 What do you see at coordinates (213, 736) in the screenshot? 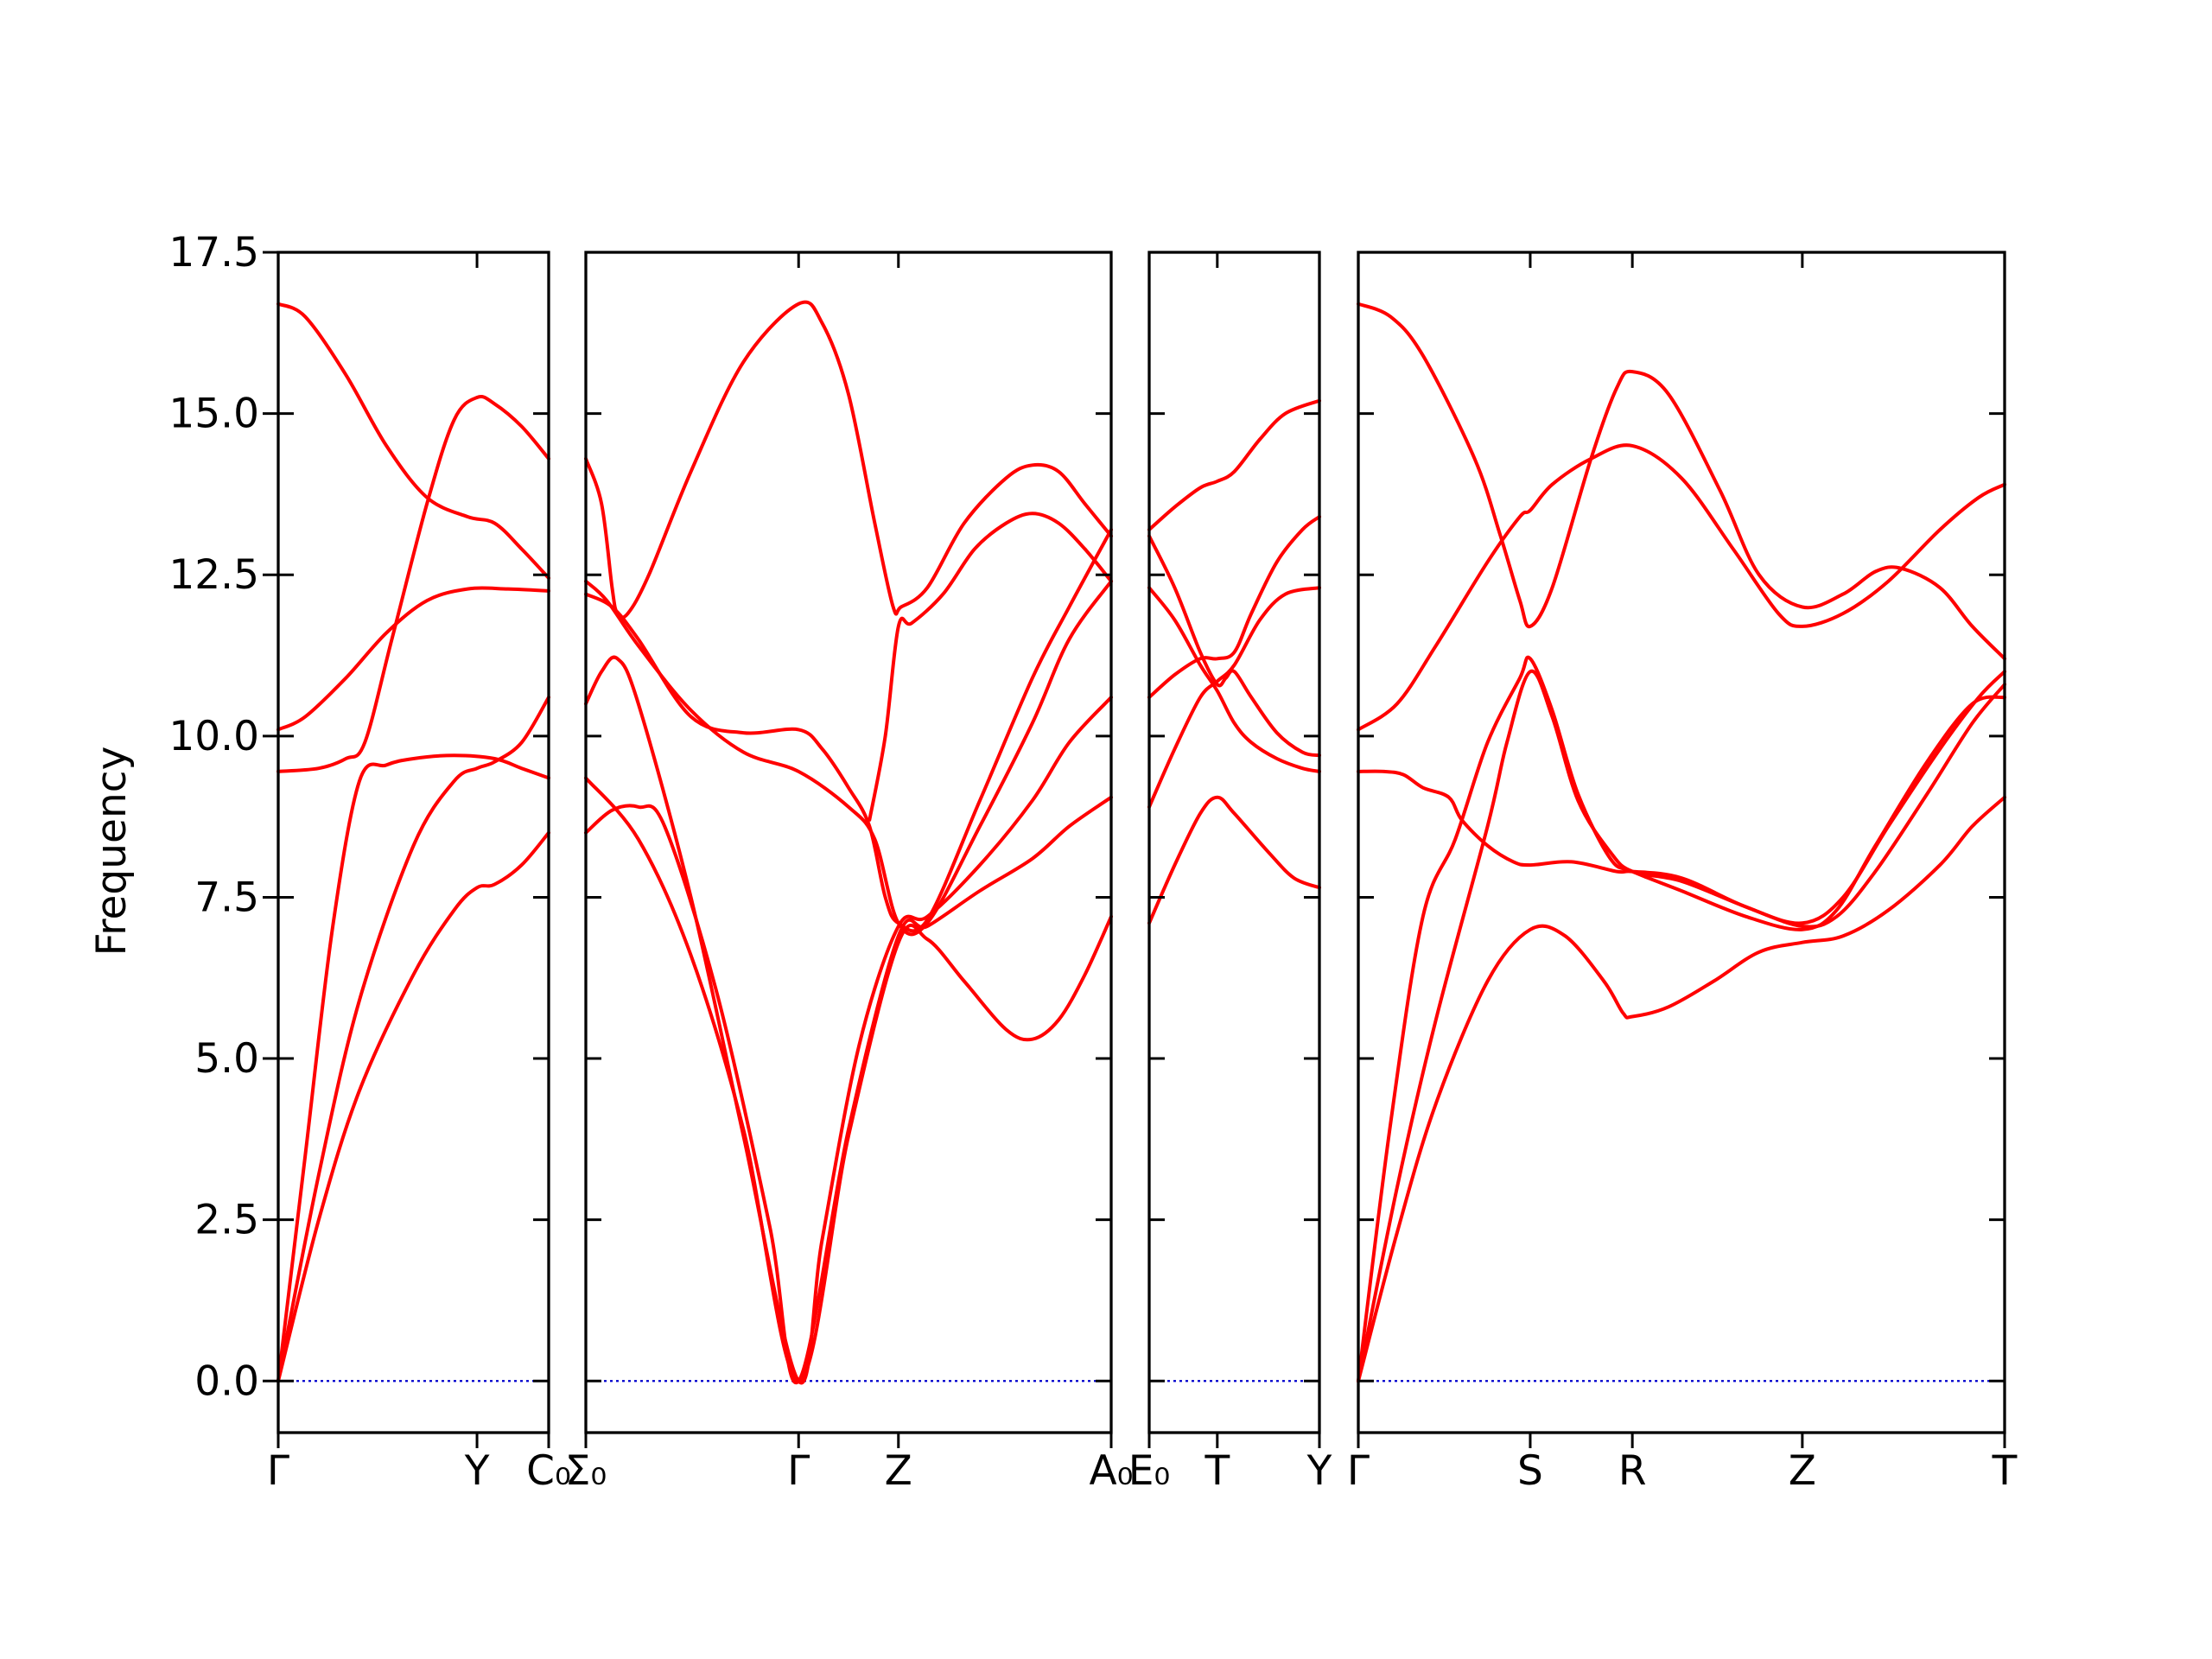
I see `y-tick-label: 10.0` at bounding box center [213, 736].